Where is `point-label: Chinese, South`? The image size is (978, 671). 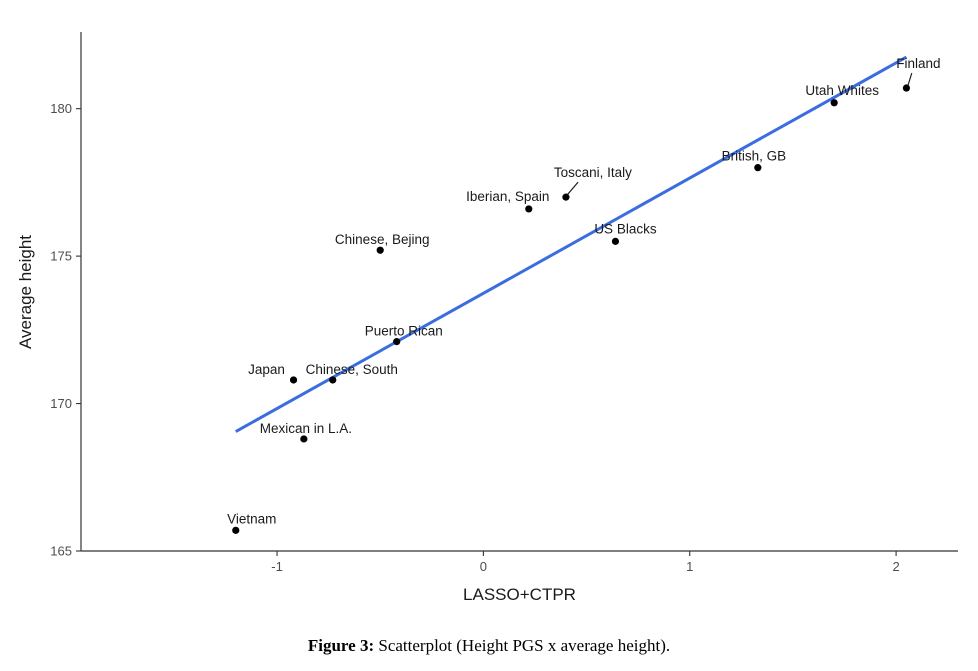
point-label: Chinese, South is located at coordinates (352, 369).